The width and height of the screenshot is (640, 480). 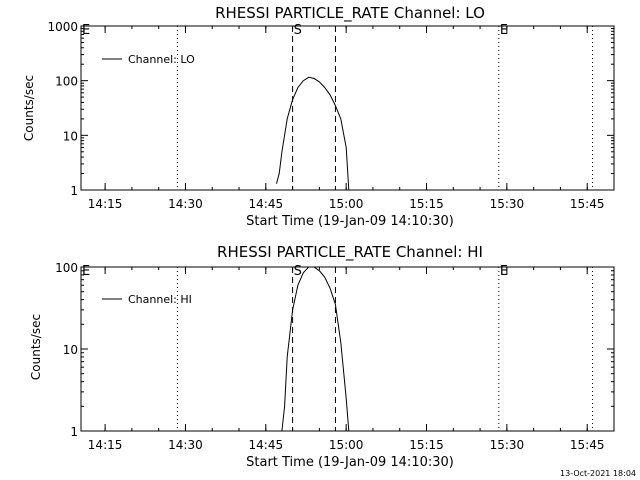 I want to click on y-tick-label: 1000, so click(x=62, y=27).